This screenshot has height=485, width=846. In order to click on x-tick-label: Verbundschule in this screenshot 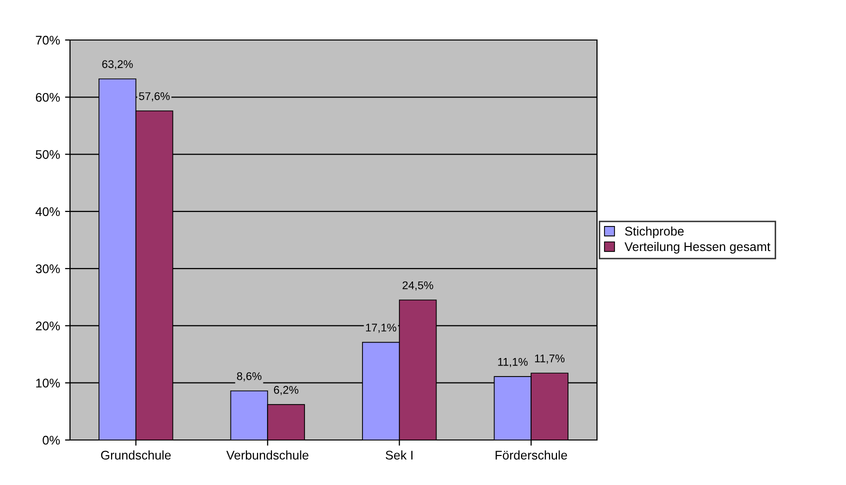, I will do `click(267, 455)`.